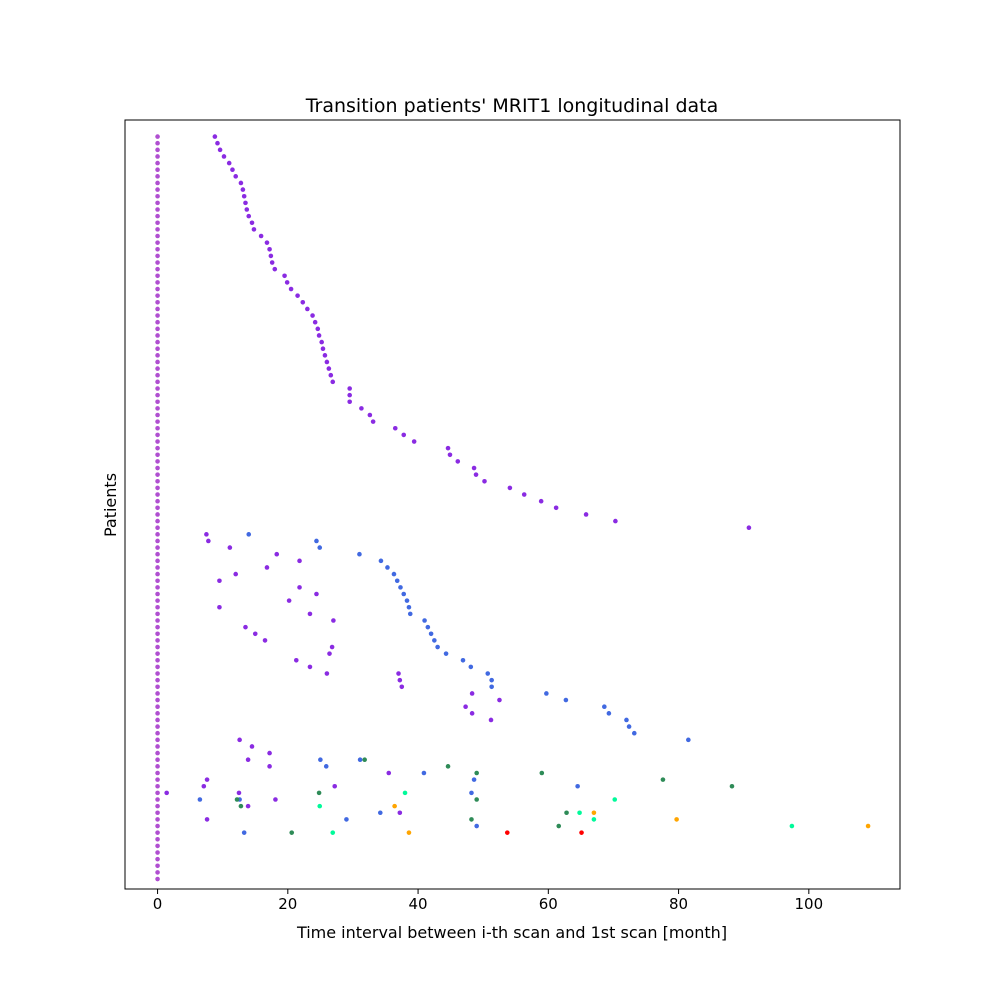 The width and height of the screenshot is (1000, 1000). I want to click on scatter-point-red, so click(581, 832).